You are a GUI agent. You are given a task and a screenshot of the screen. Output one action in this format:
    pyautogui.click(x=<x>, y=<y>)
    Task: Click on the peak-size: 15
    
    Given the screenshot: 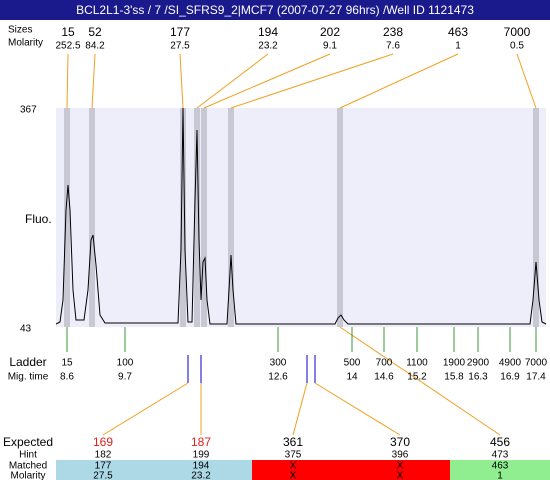 What is the action you would take?
    pyautogui.click(x=68, y=32)
    